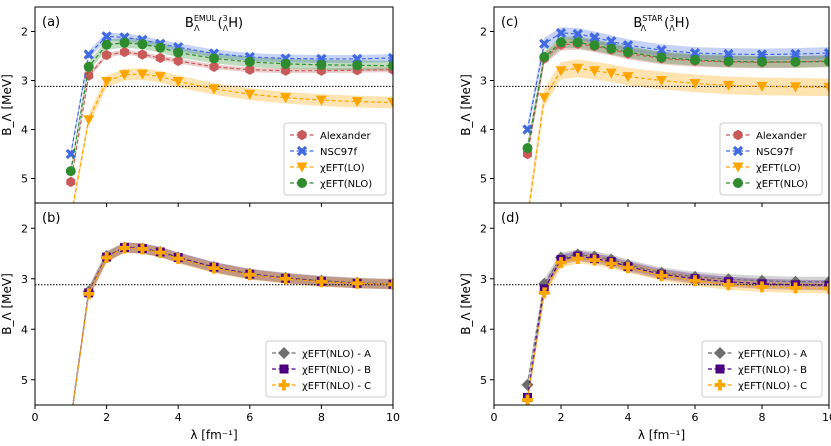 The width and height of the screenshot is (831, 446). I want to click on legend-item: Alexander, so click(330, 135).